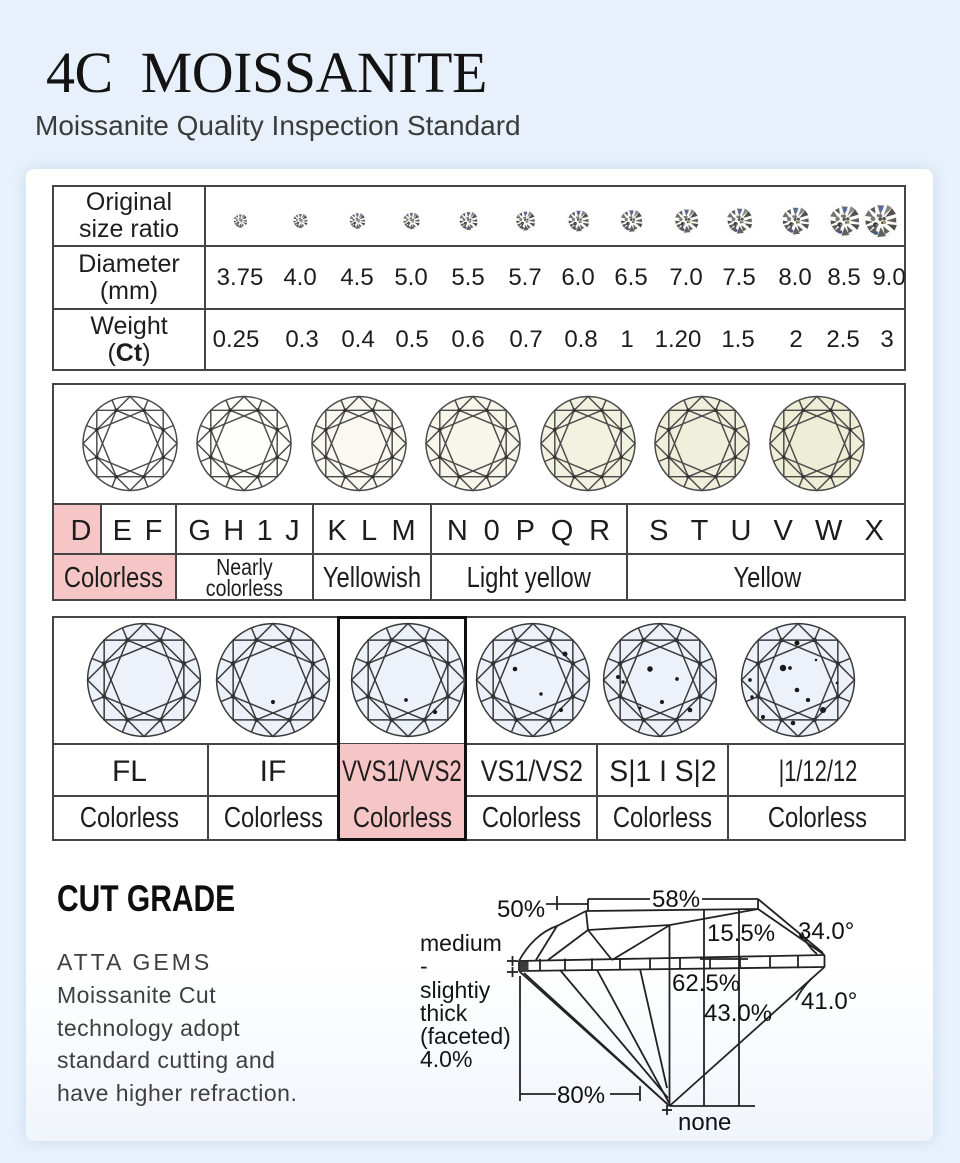 The width and height of the screenshot is (960, 1163). I want to click on svg-text: 80%, so click(581, 1095).